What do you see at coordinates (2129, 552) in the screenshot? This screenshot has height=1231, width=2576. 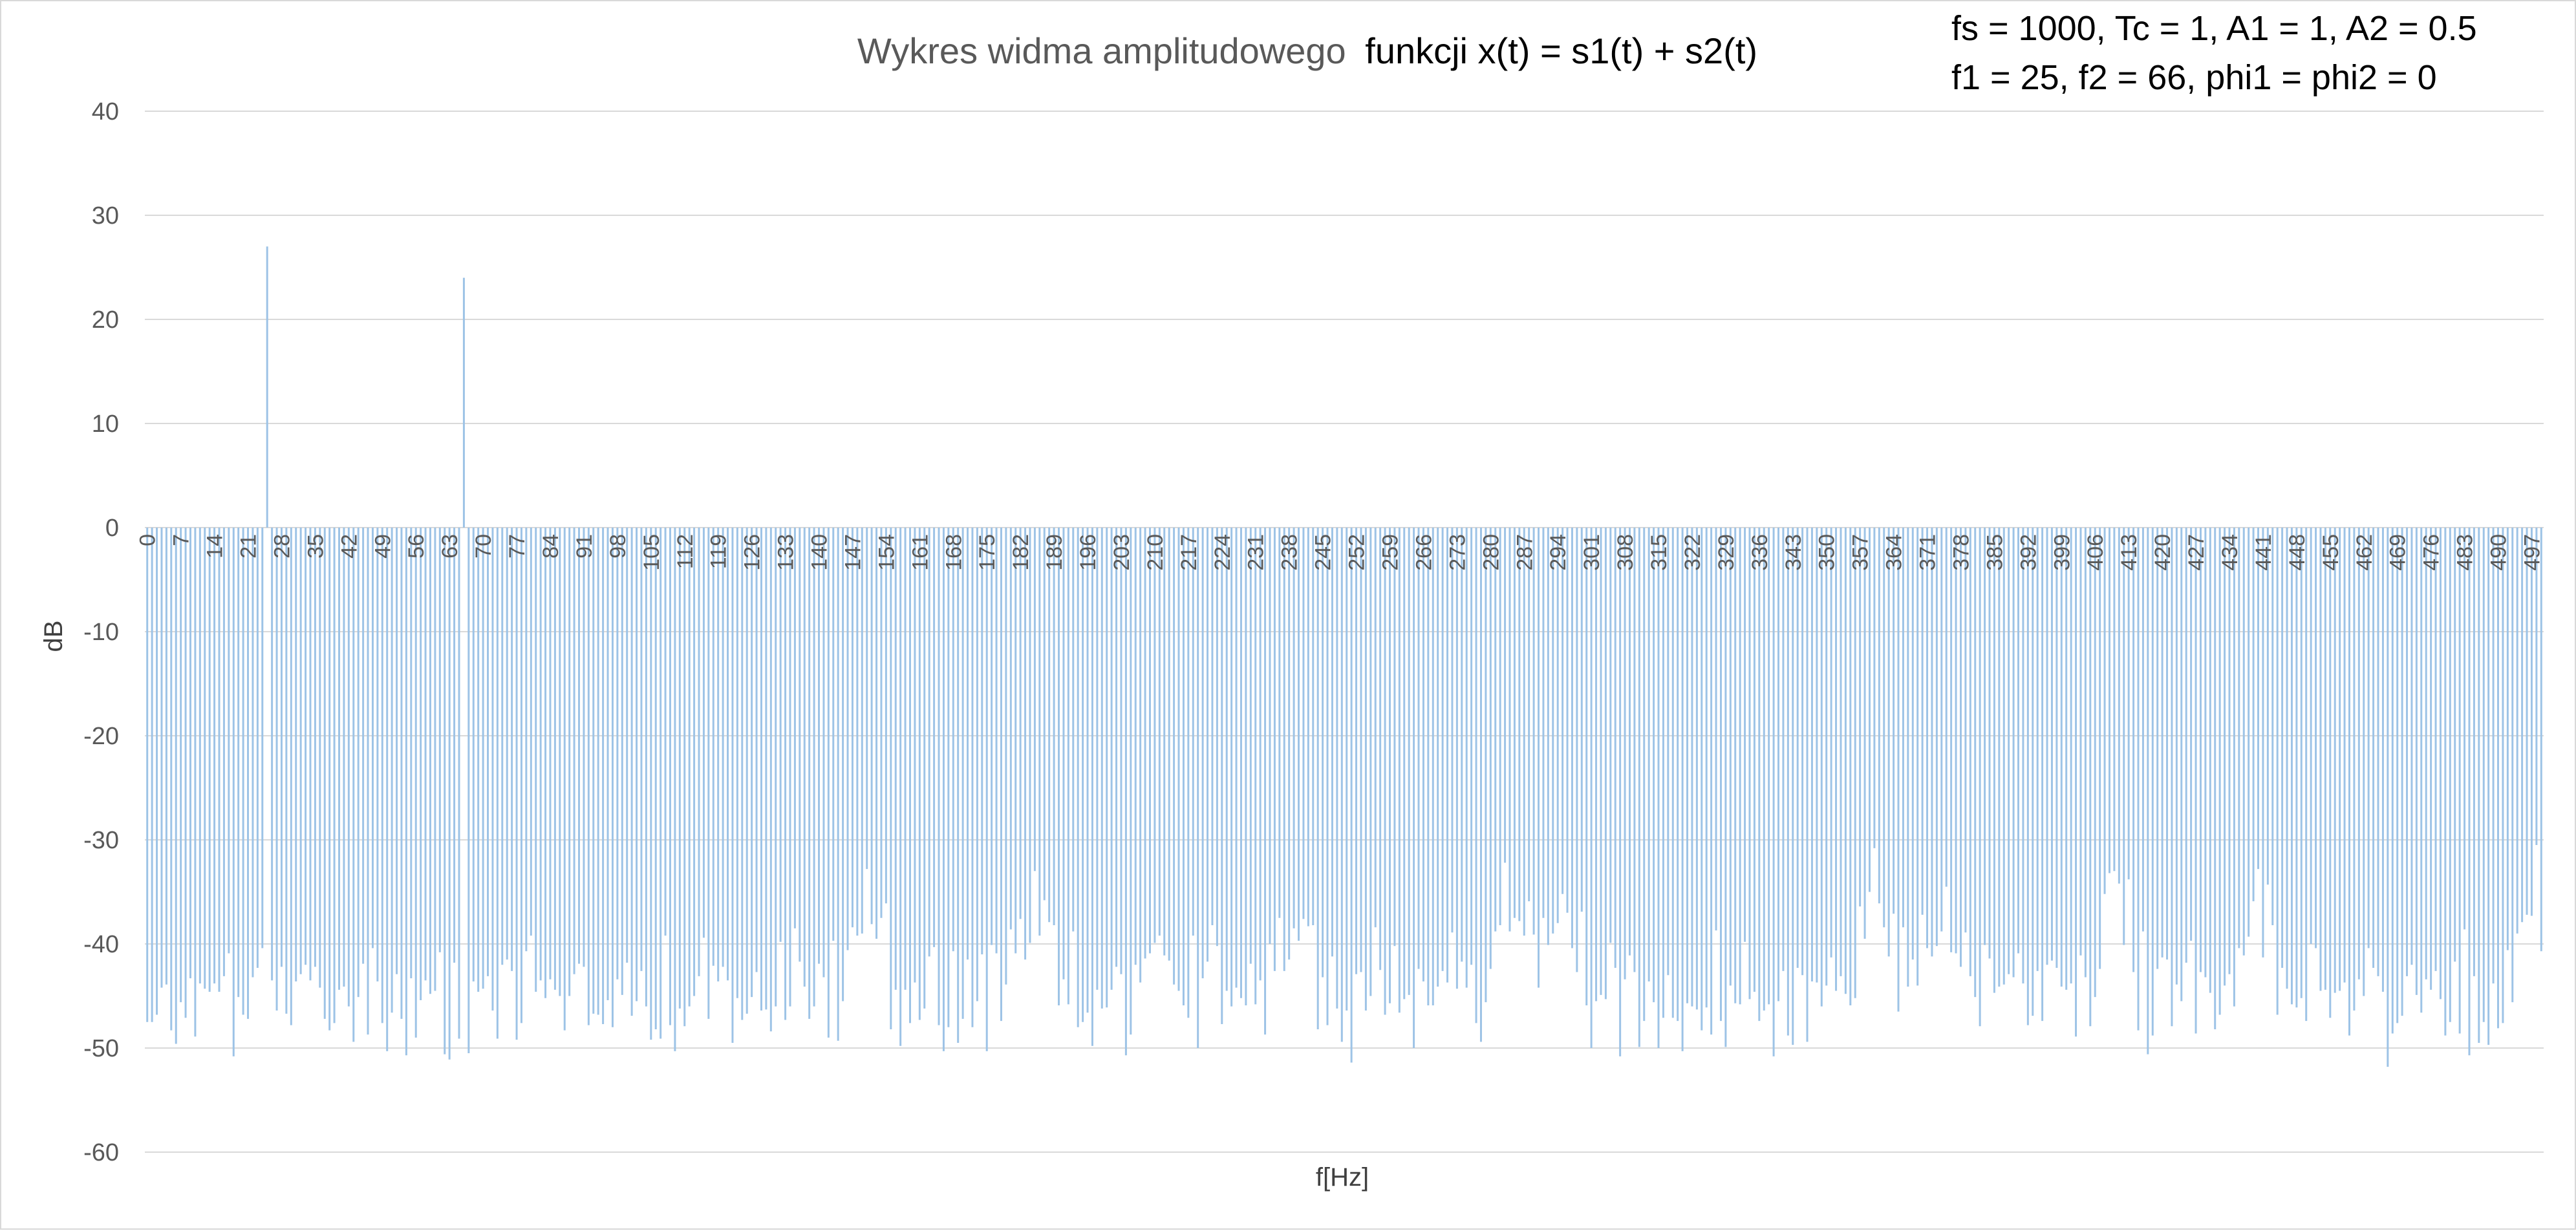 I see `x-tick-label: 413` at bounding box center [2129, 552].